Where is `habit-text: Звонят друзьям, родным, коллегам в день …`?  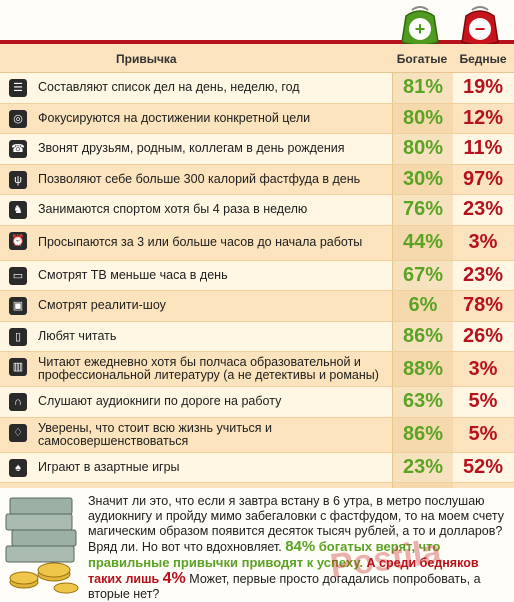
habit-text: Звонят друзьям, родным, коллегам в день … is located at coordinates (191, 148).